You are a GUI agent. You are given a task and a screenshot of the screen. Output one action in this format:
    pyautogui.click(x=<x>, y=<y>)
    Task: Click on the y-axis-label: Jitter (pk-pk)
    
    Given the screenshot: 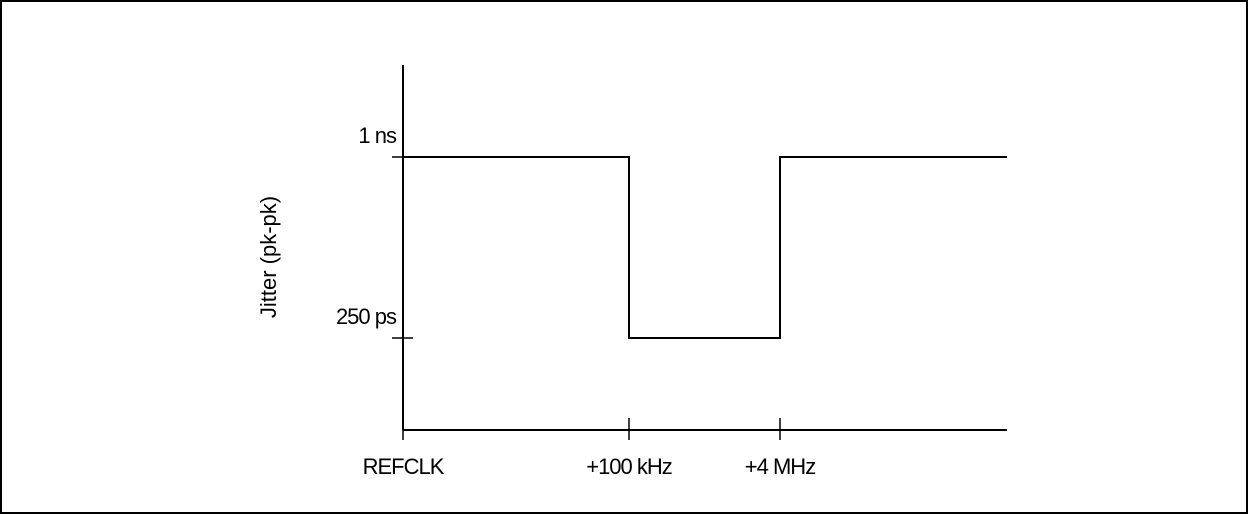 What is the action you would take?
    pyautogui.click(x=268, y=257)
    